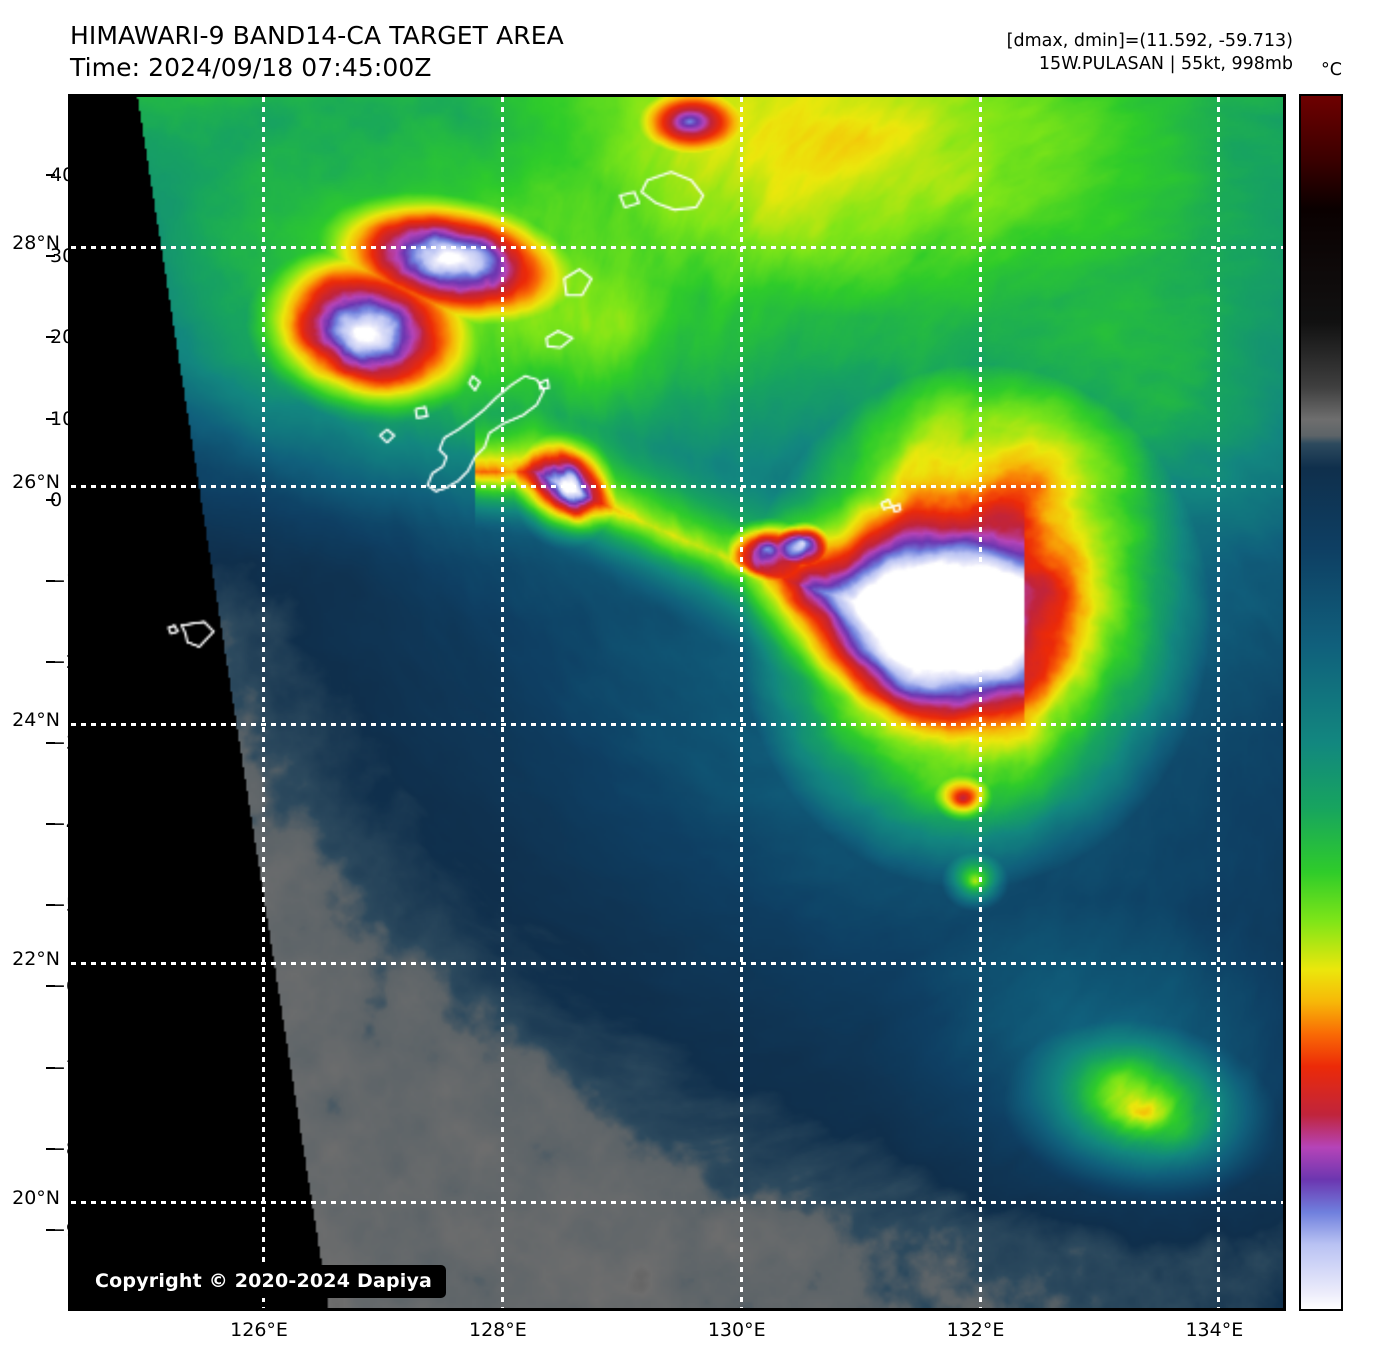 The width and height of the screenshot is (1390, 1359). I want to click on colorbar-unit-label: °C, so click(1331, 70).